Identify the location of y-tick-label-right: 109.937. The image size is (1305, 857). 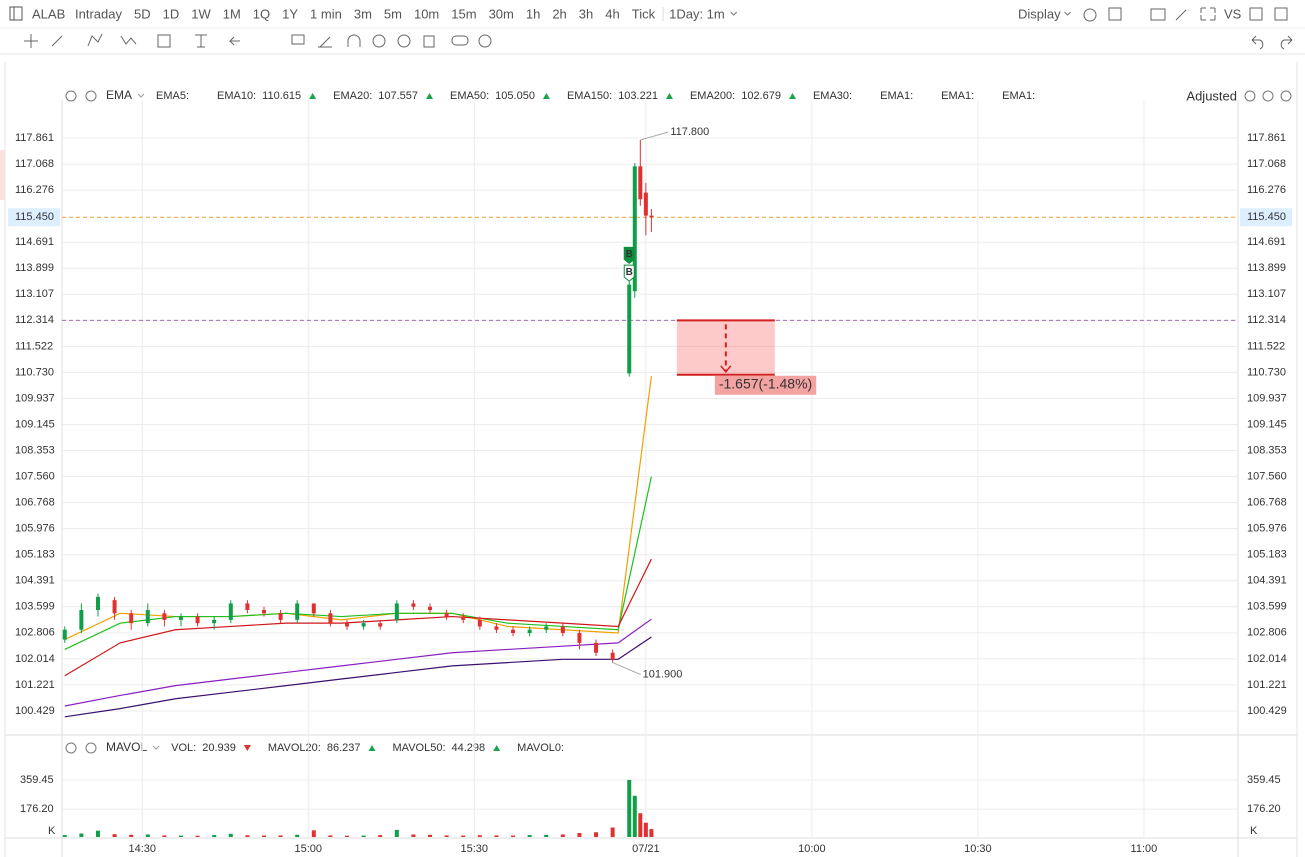
(1267, 398).